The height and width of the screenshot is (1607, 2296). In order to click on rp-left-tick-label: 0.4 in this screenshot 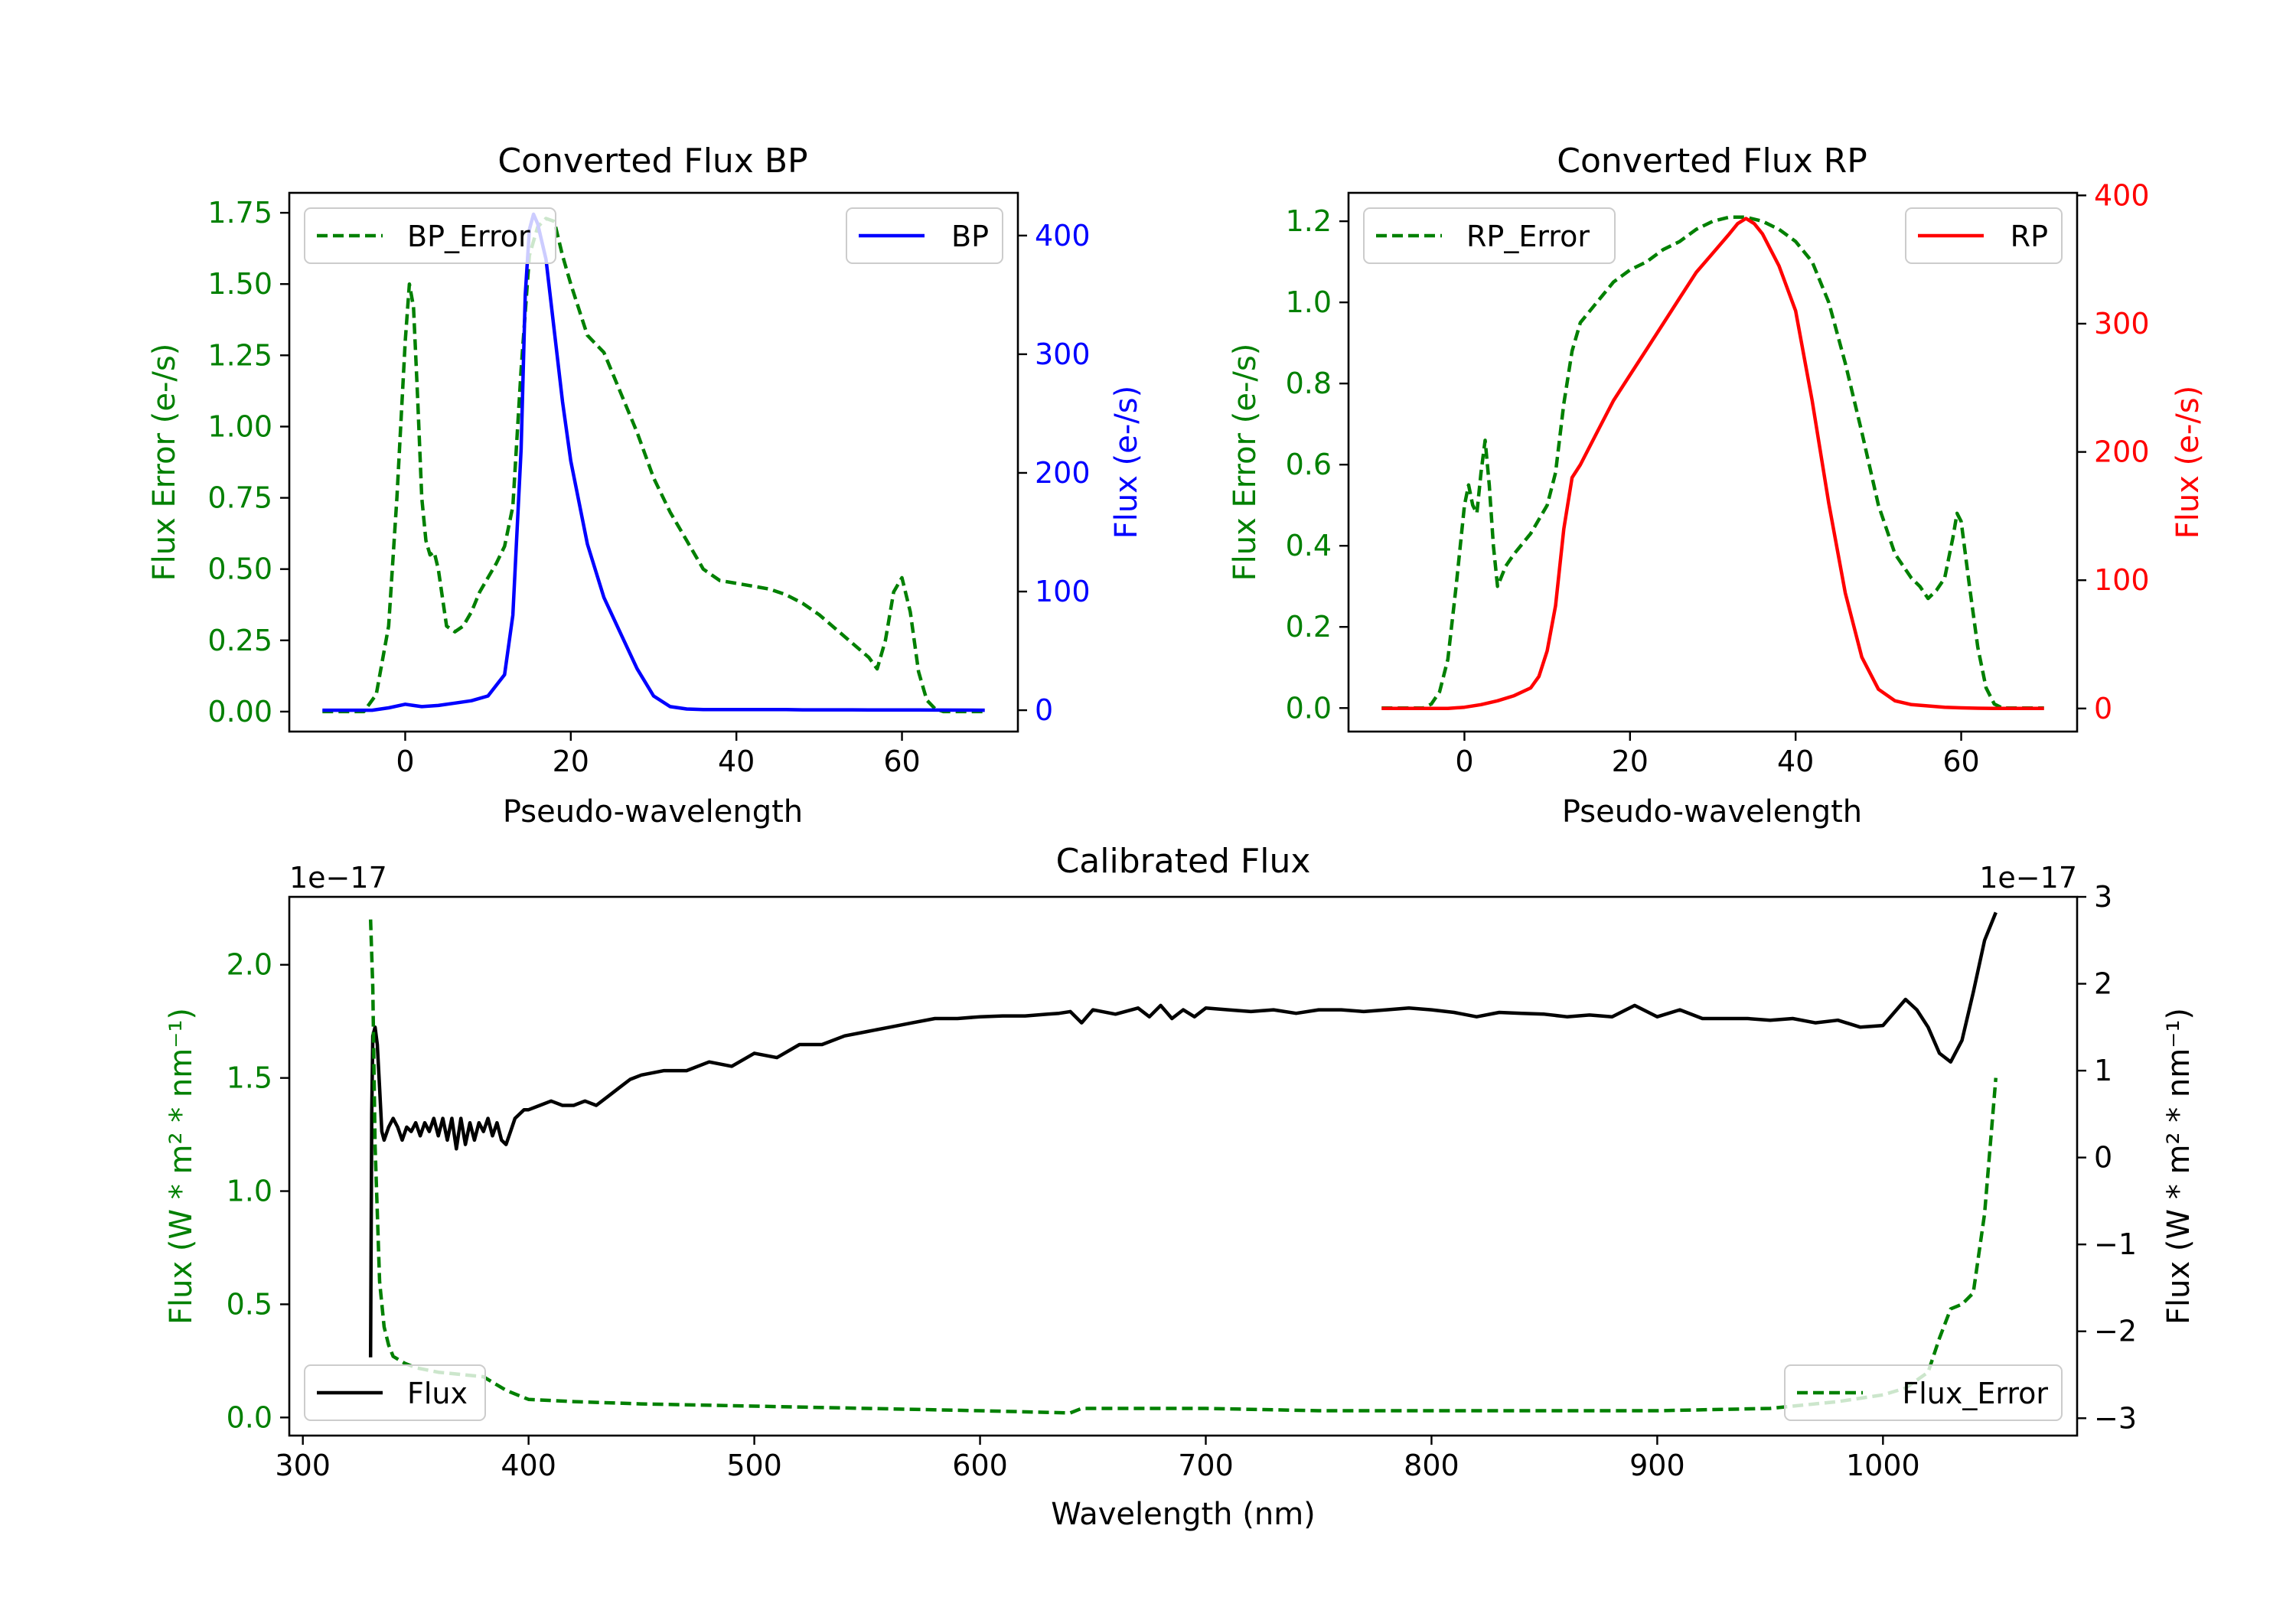, I will do `click(1309, 545)`.